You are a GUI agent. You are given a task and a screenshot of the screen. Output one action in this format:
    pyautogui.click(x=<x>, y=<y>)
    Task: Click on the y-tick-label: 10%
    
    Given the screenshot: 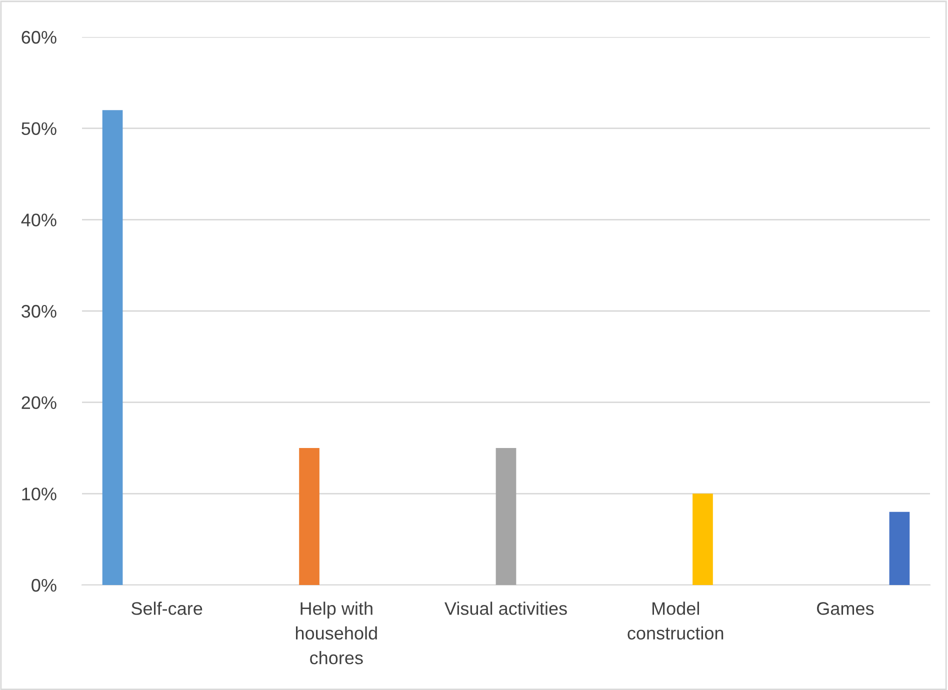 What is the action you would take?
    pyautogui.click(x=39, y=494)
    